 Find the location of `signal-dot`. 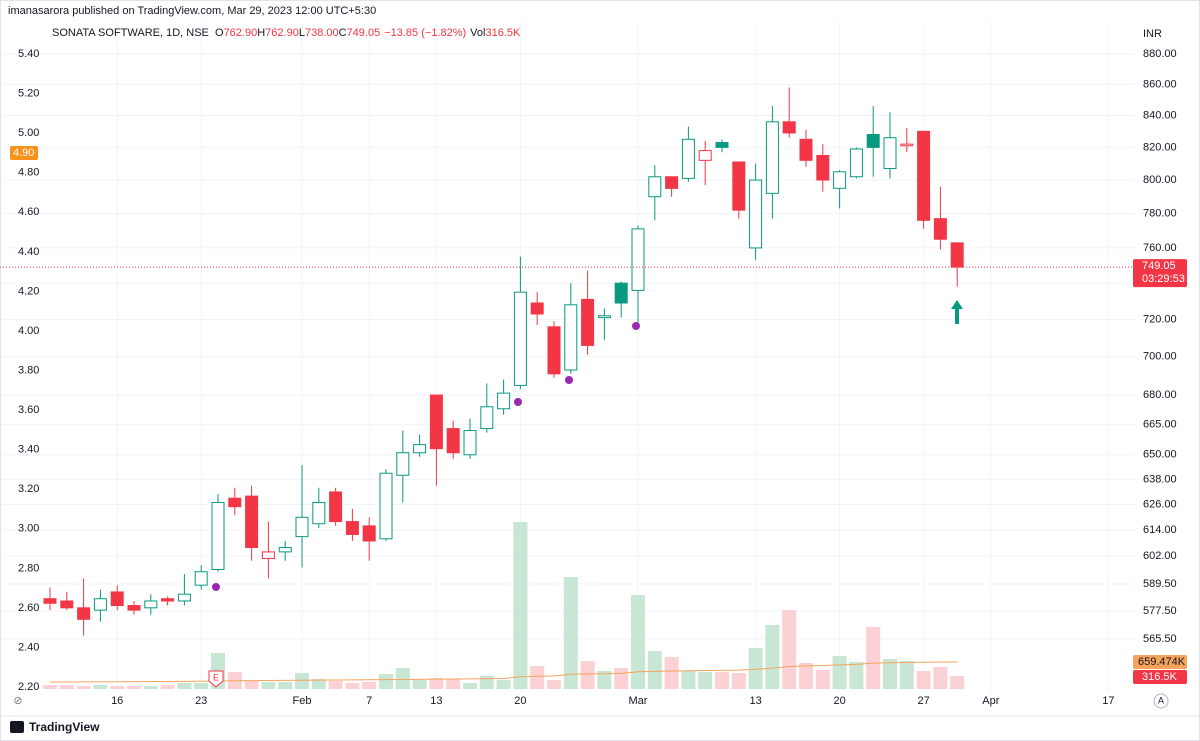

signal-dot is located at coordinates (216, 587).